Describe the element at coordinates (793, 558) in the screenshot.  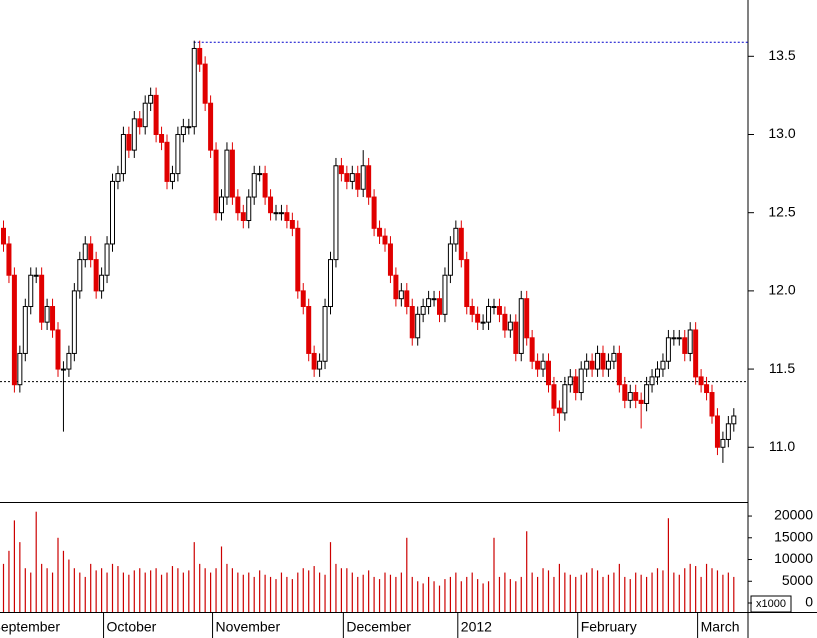
I see `volume-tick-label: 10000` at that location.